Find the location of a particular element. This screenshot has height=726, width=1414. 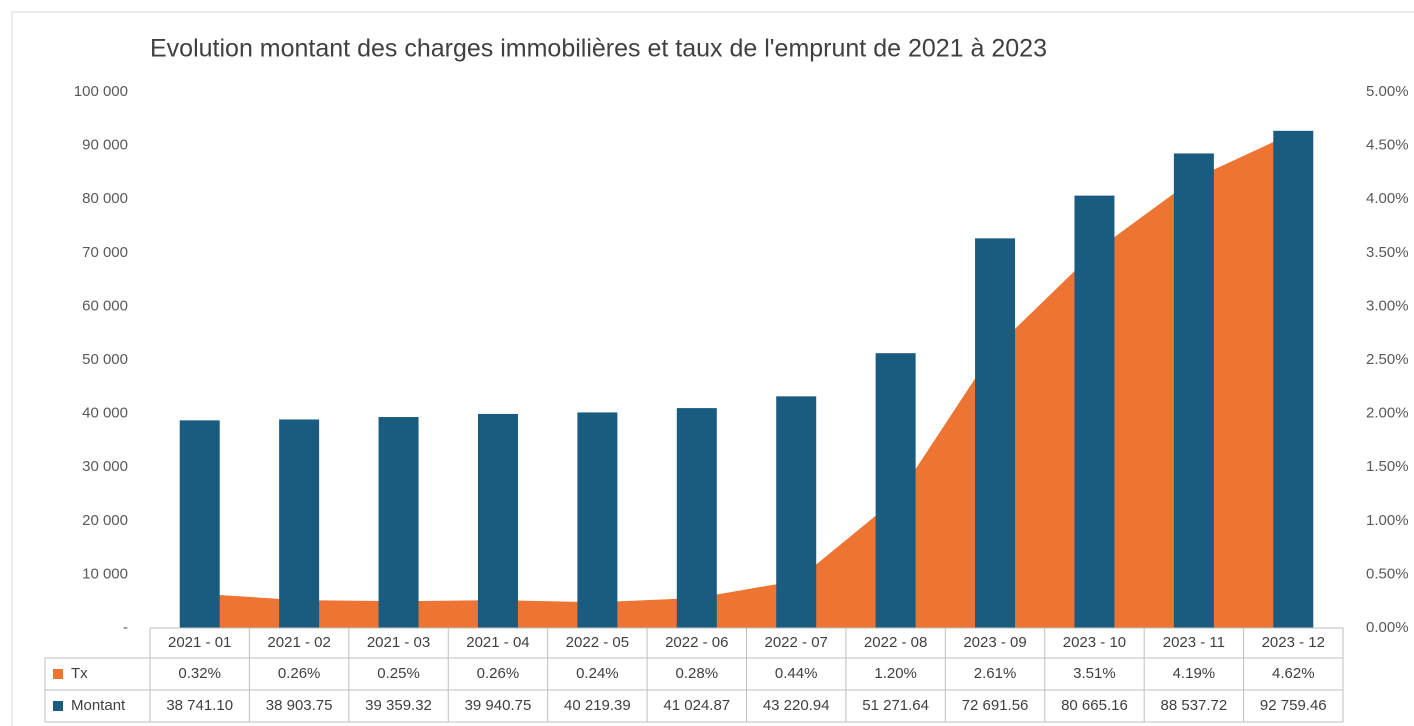

y-tick-label: 90 000 is located at coordinates (105, 145).